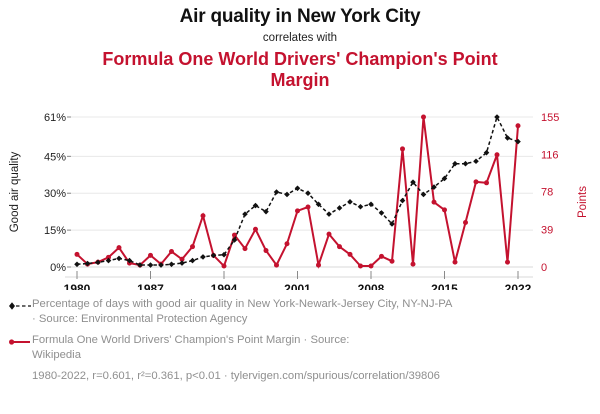 Image resolution: width=600 pixels, height=414 pixels. I want to click on x-tick-4: 2008, so click(371, 286).